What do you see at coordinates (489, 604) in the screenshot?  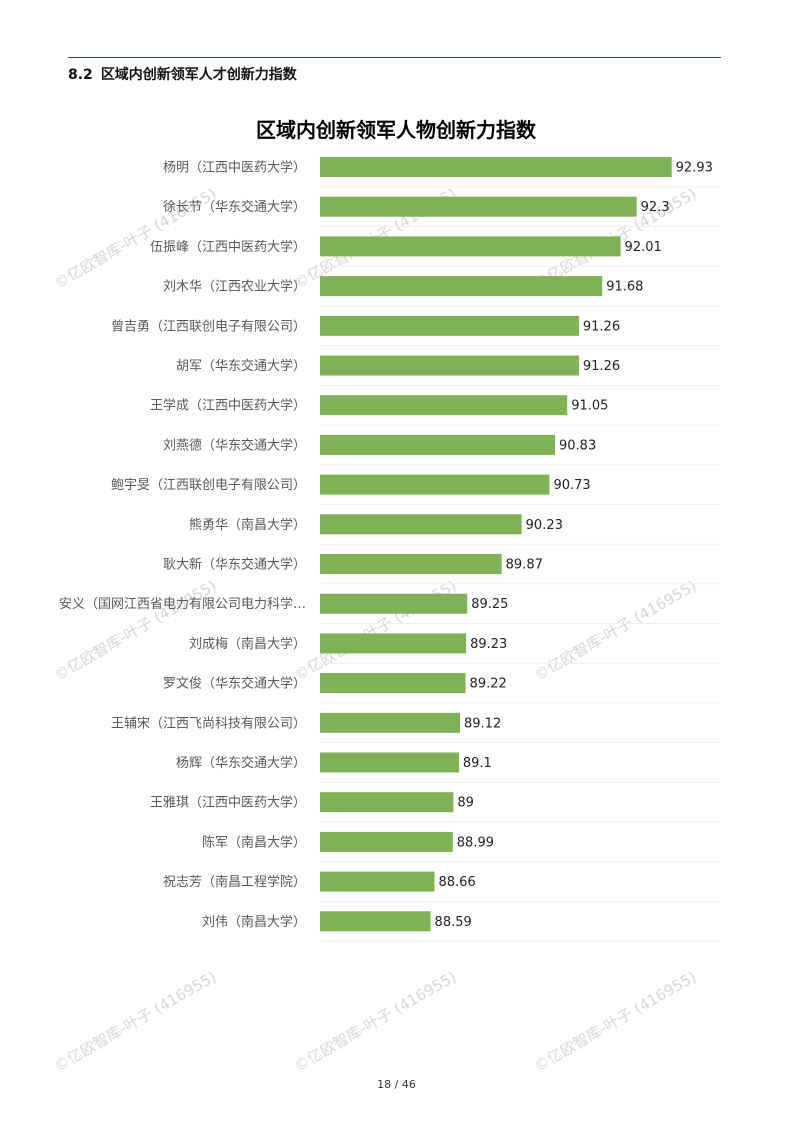 I see `value-label: 89.25` at bounding box center [489, 604].